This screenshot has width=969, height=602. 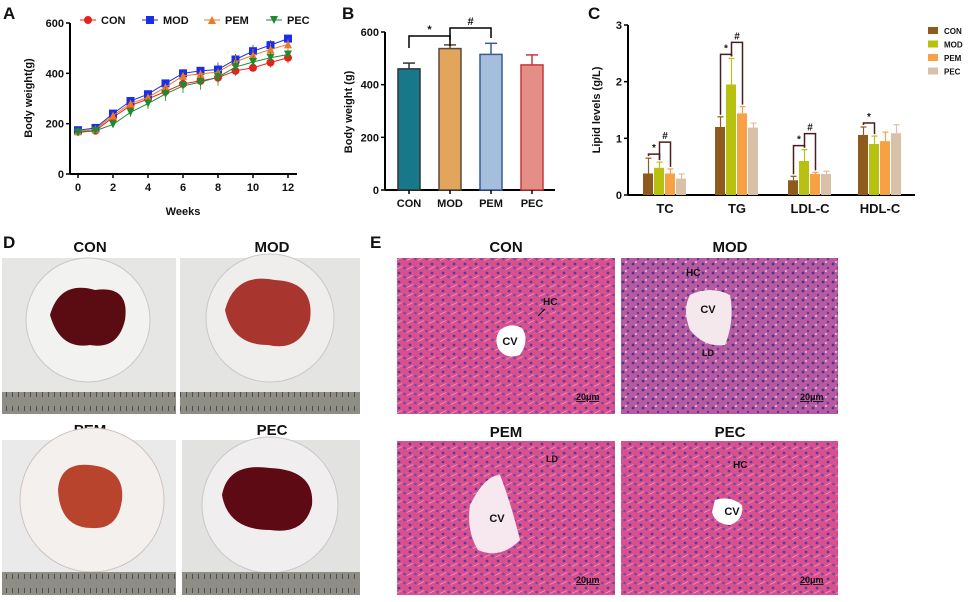 What do you see at coordinates (659, 181) in the screenshot?
I see `bar-tc-mod` at bounding box center [659, 181].